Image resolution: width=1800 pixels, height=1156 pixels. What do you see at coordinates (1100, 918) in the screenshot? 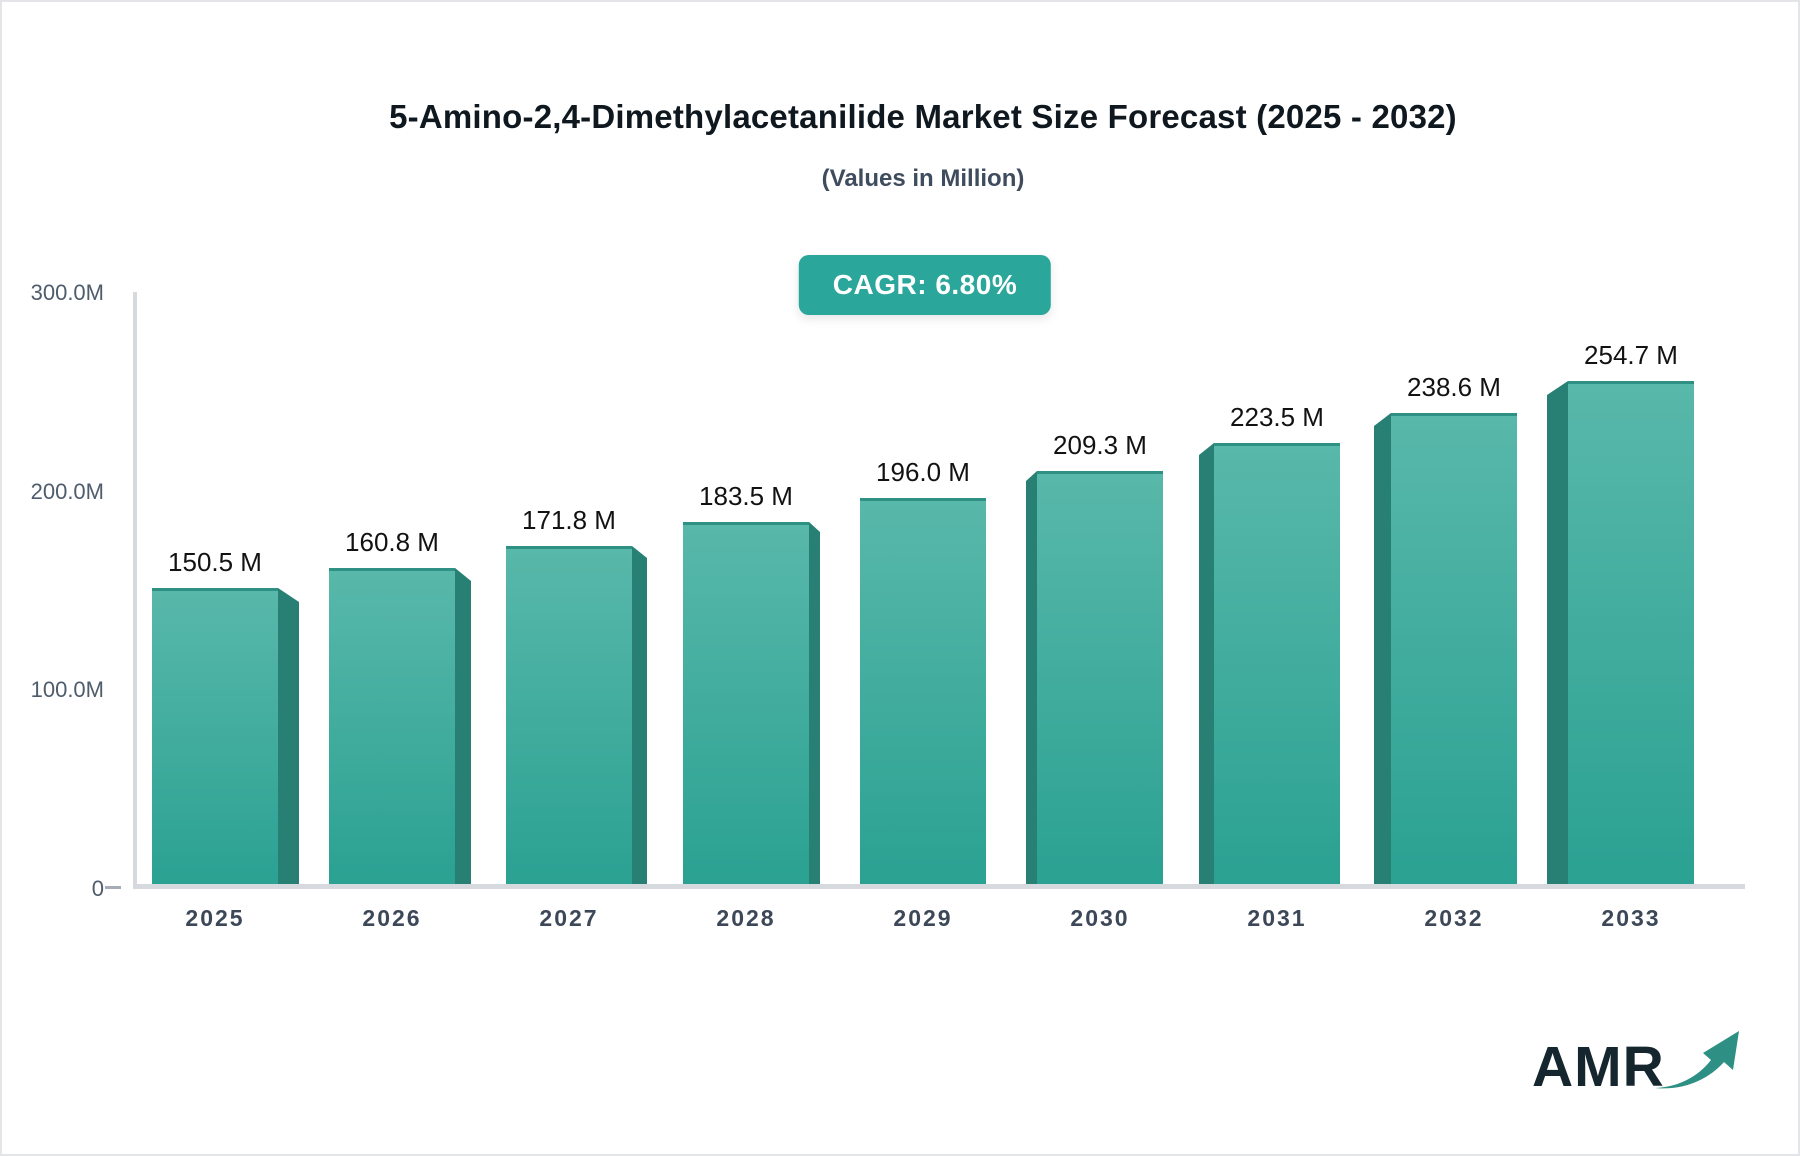
I see `x-axis-label-2030: 2030` at bounding box center [1100, 918].